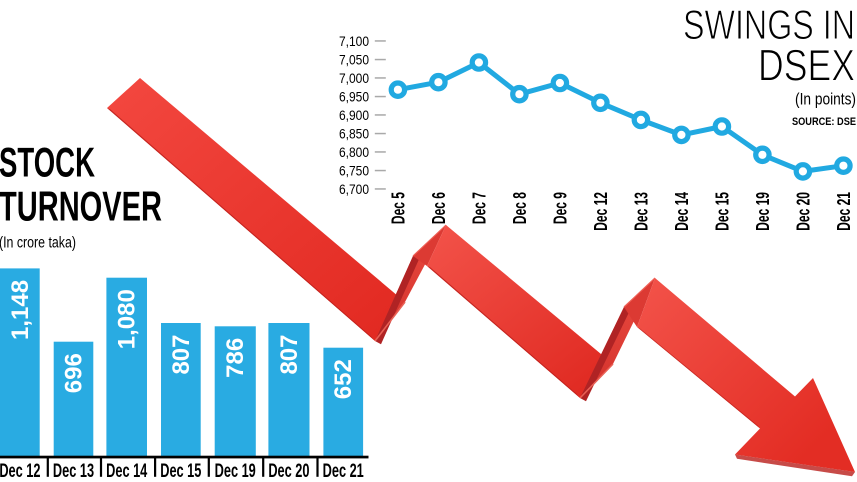 Image resolution: width=857 pixels, height=482 pixels. I want to click on svg-text: 786, so click(235, 358).